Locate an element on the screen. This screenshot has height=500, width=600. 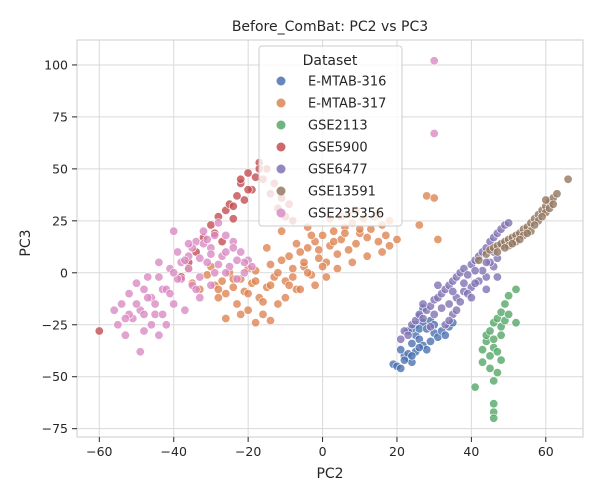
y-tick-label: −25 is located at coordinates (55, 324).